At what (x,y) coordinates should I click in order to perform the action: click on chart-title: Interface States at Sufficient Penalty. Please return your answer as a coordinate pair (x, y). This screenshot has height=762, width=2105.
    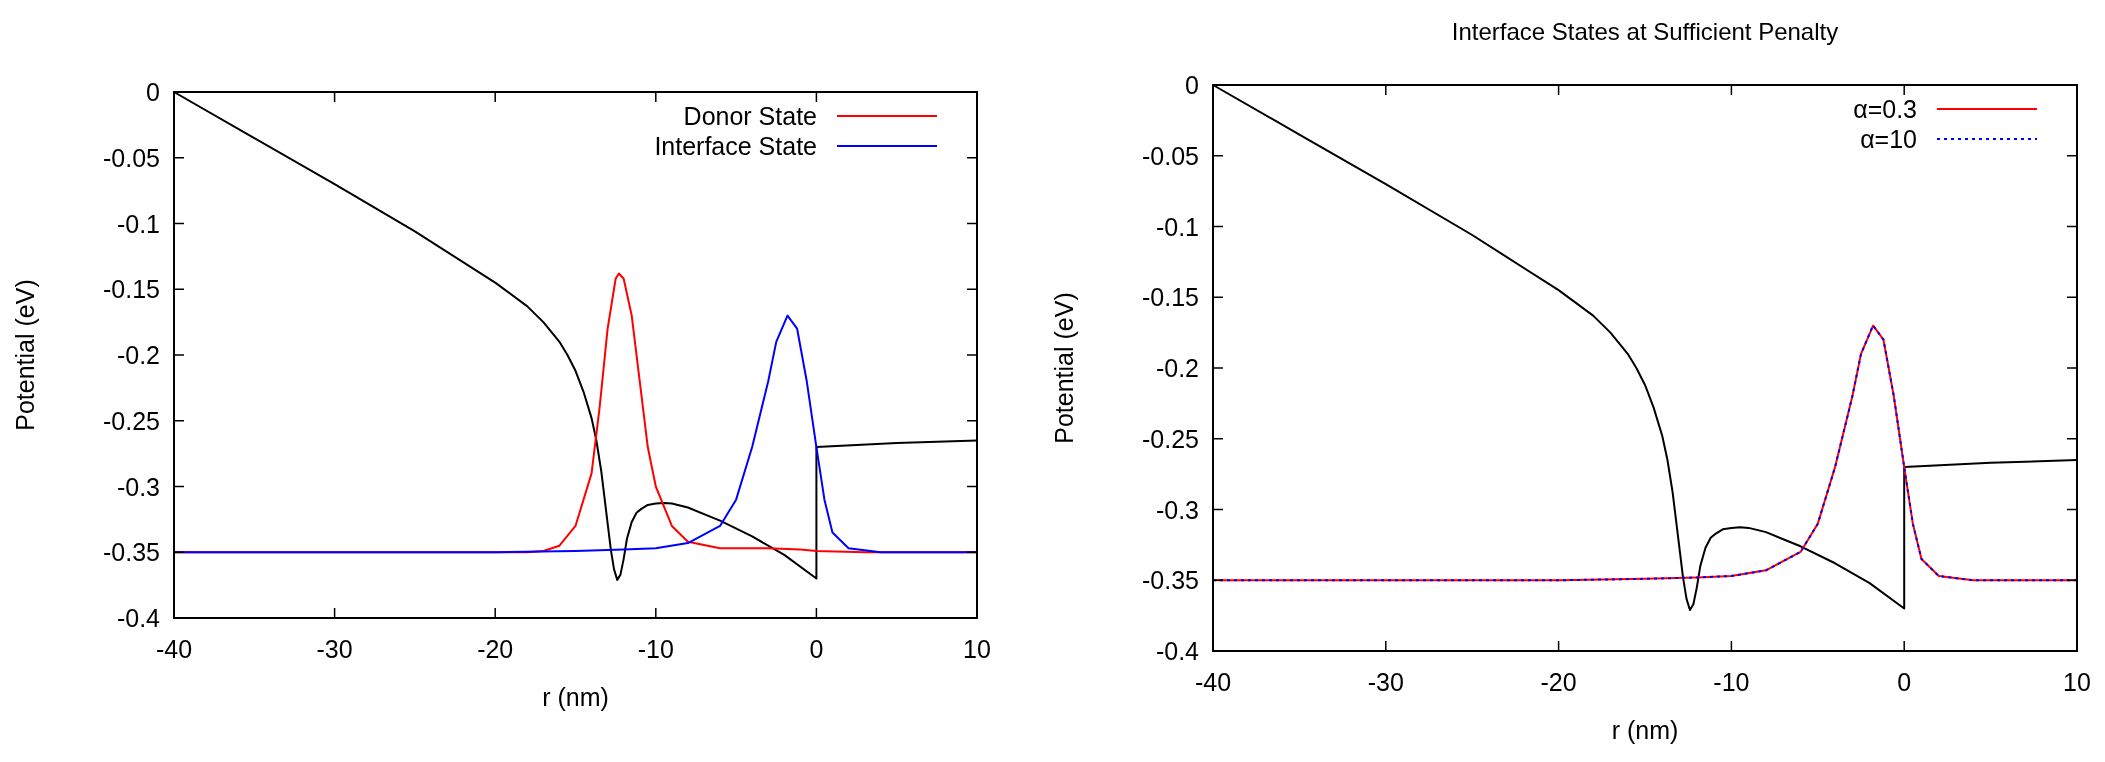
    Looking at the image, I should click on (1645, 31).